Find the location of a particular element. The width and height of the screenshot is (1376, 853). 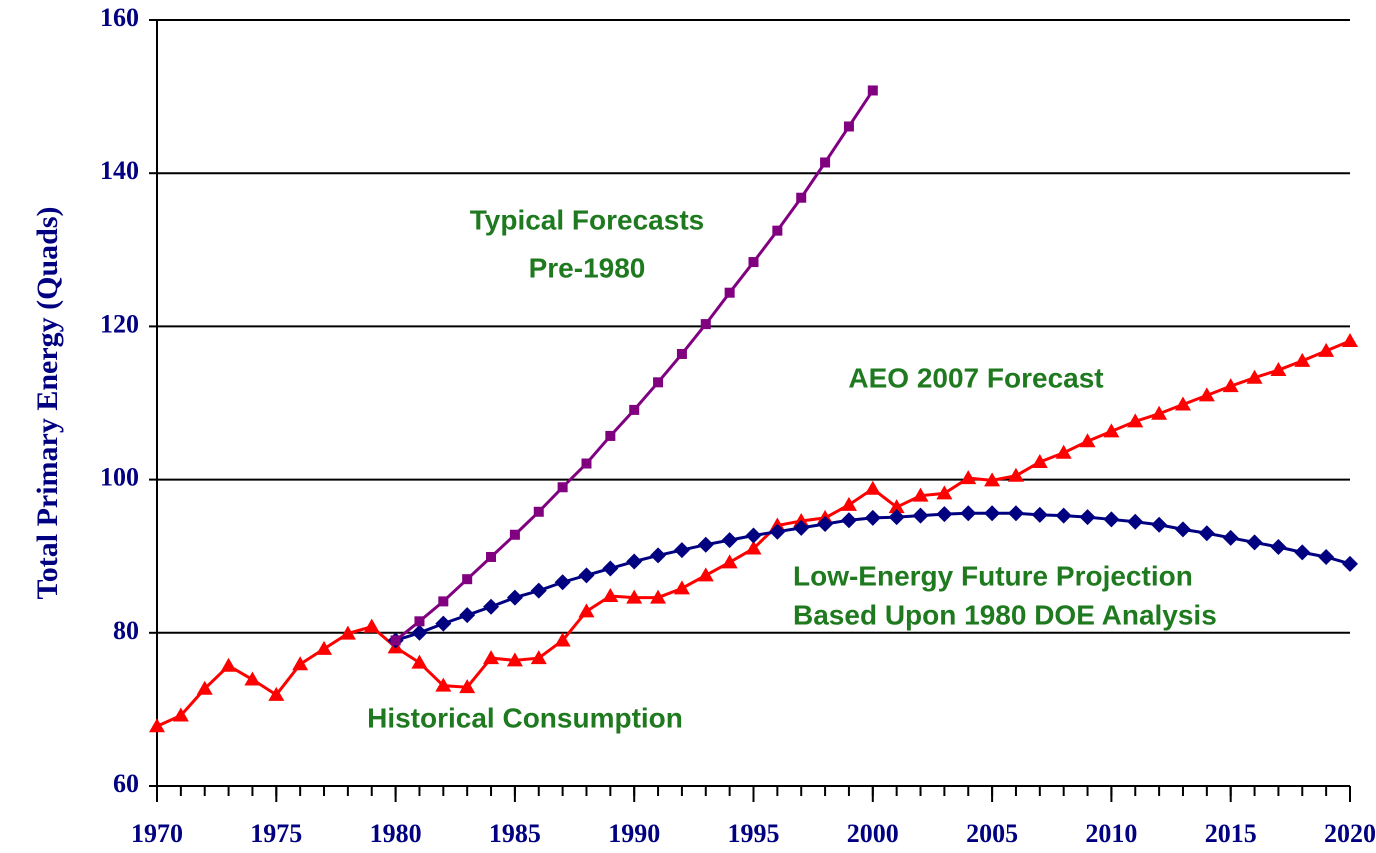

annotation: Historical Consumption is located at coordinates (525, 717).